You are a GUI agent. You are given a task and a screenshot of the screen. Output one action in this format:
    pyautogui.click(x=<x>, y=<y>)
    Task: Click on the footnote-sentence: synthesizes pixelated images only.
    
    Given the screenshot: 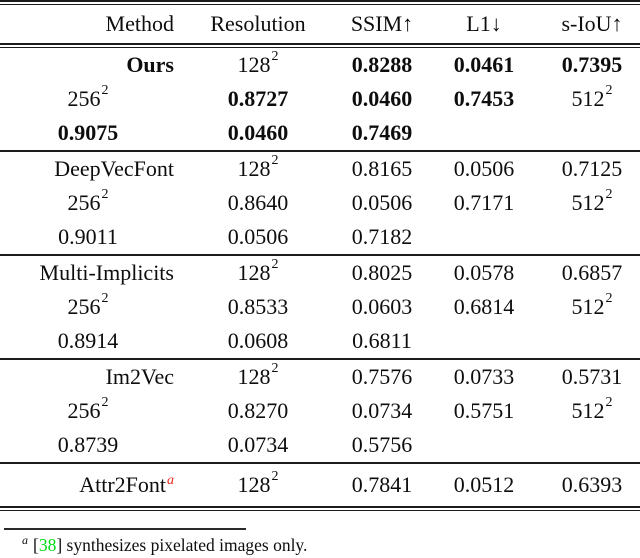 What is the action you would take?
    pyautogui.click(x=185, y=544)
    